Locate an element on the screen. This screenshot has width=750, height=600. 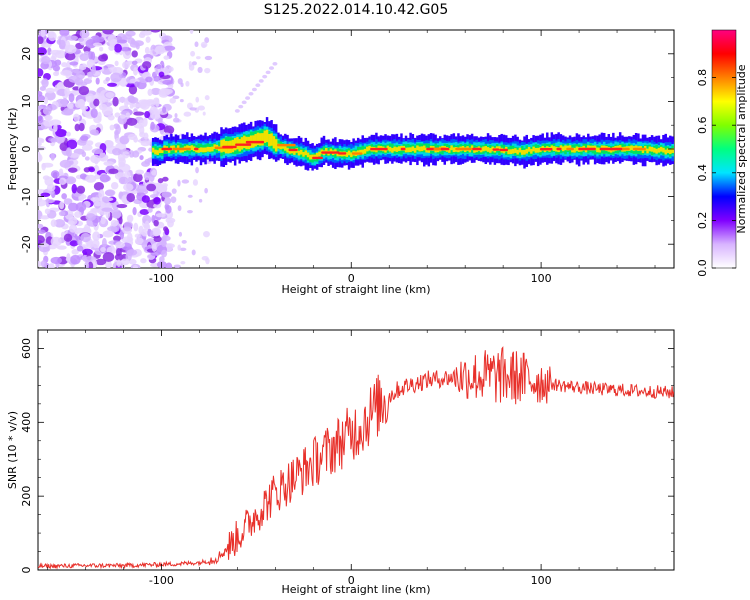
y-tick-label: 400 is located at coordinates (26, 422).